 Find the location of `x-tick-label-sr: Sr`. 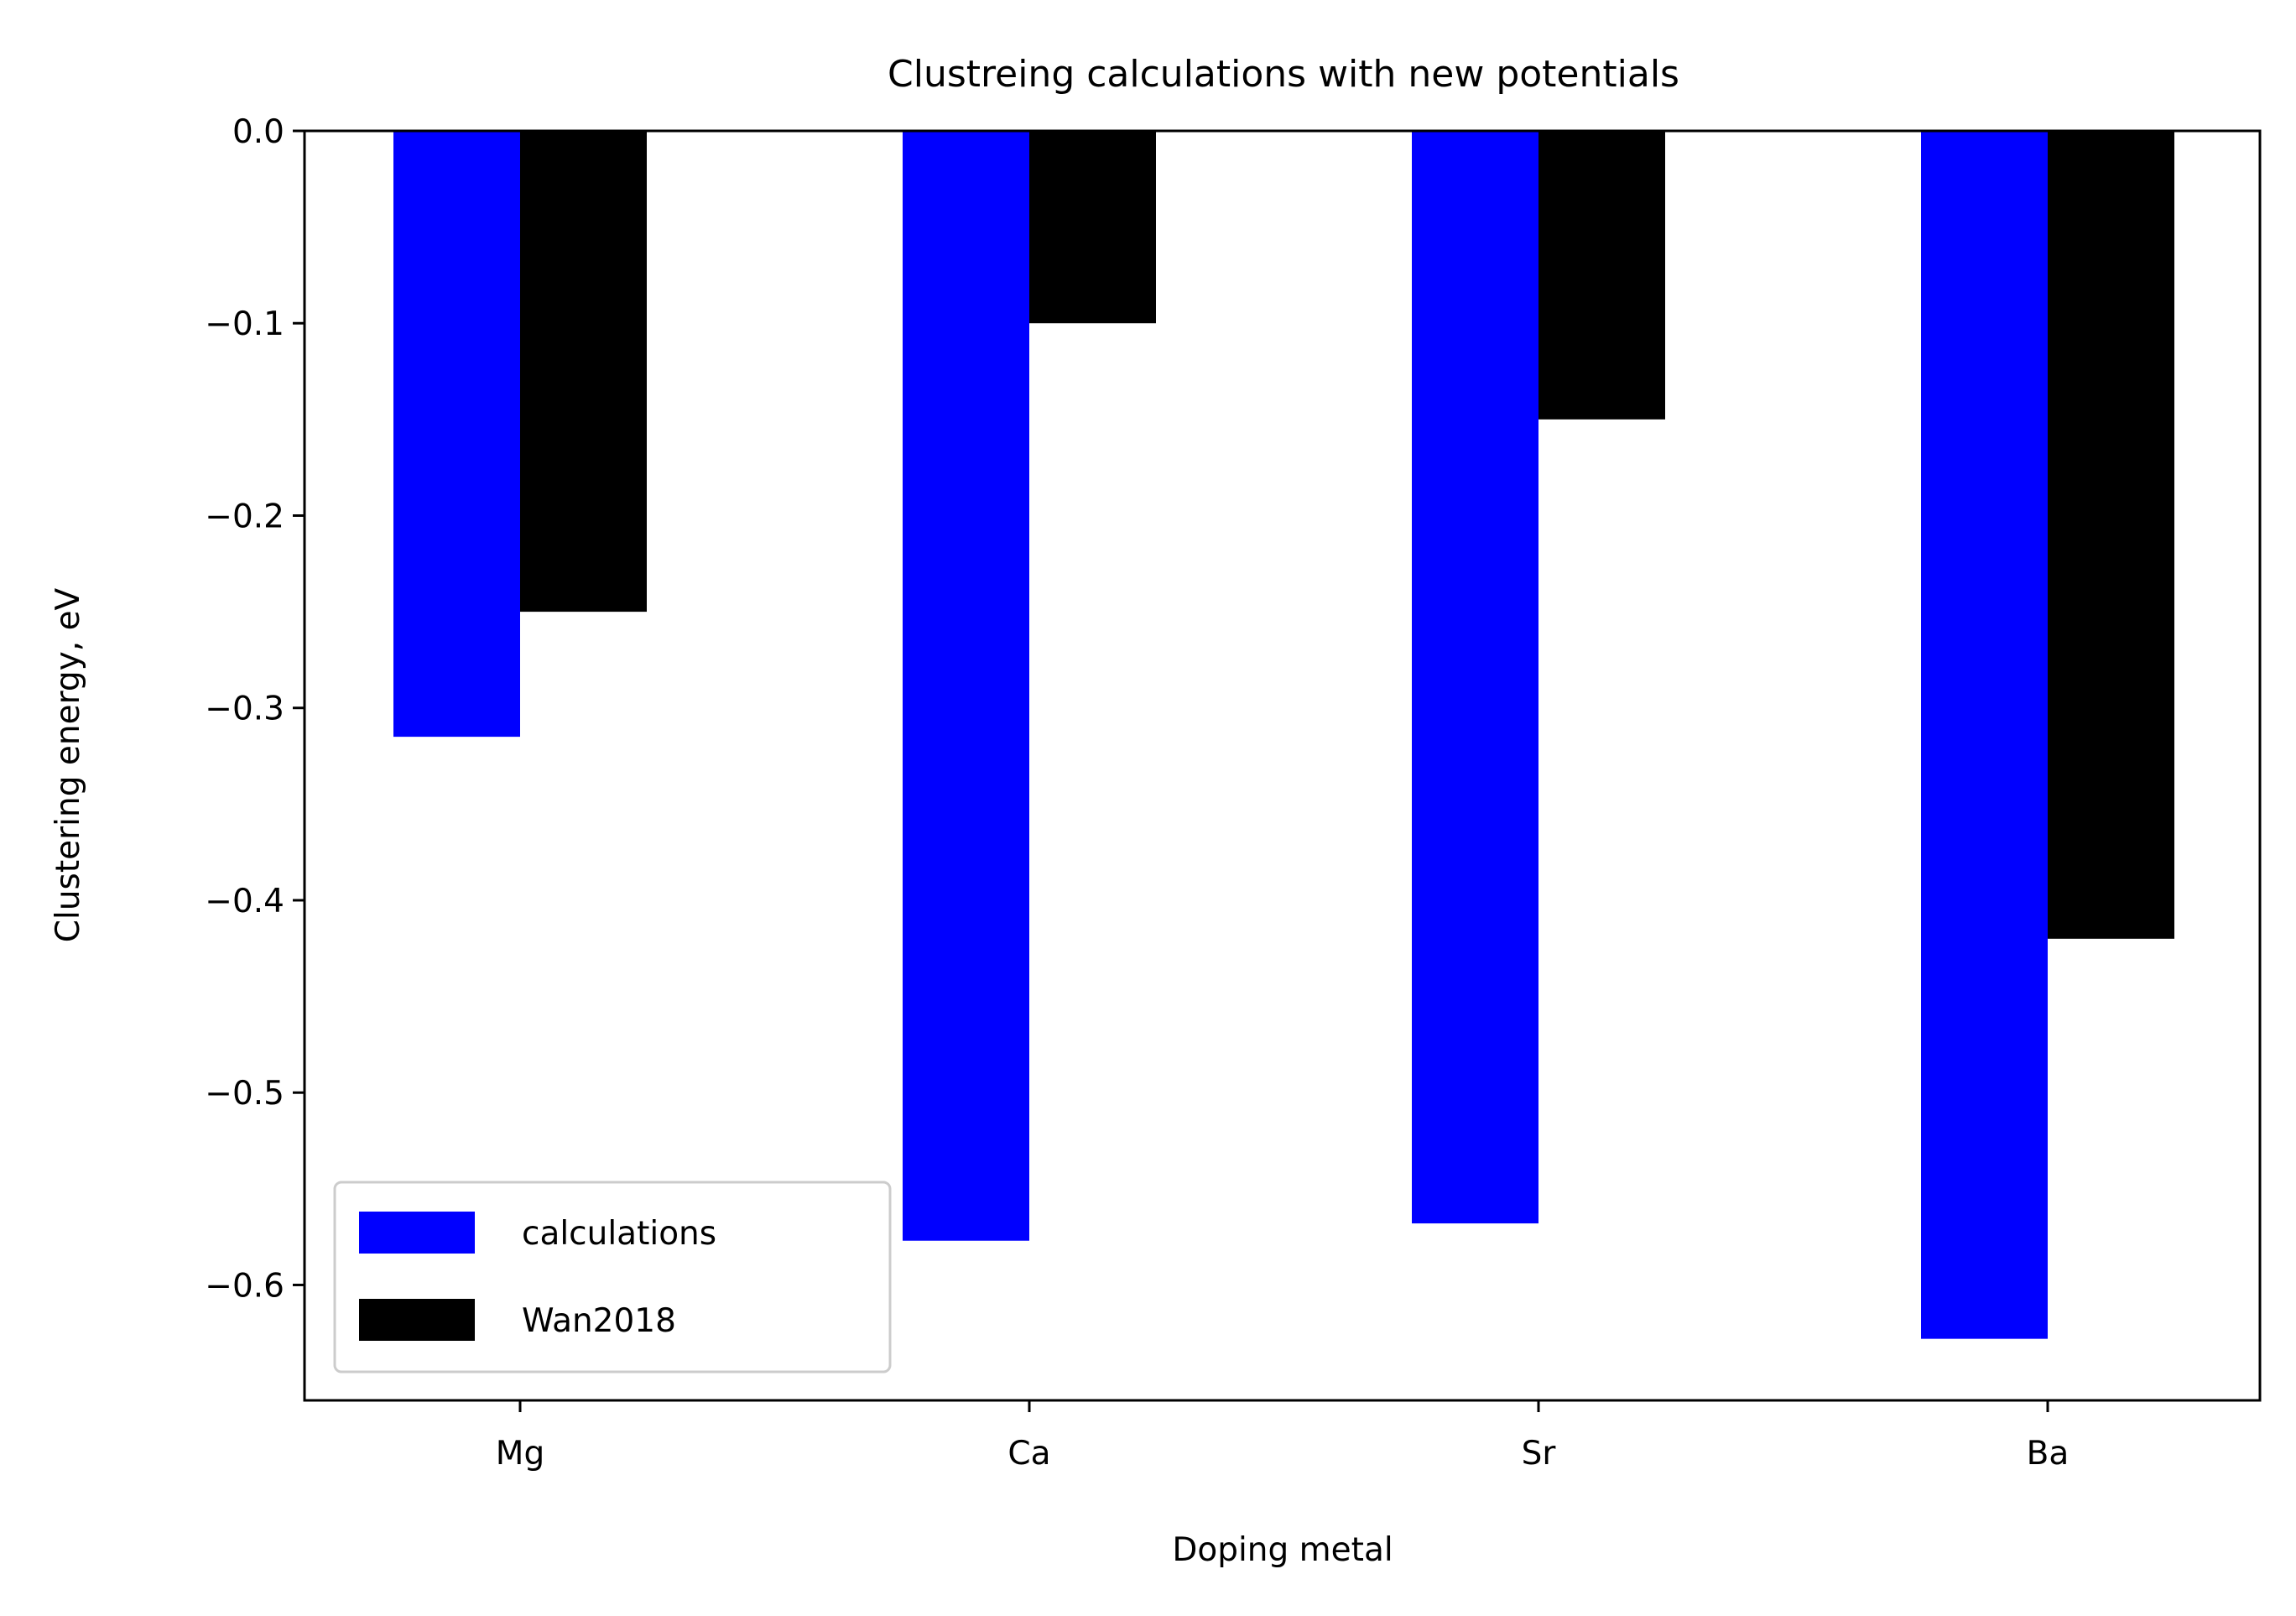

x-tick-label-sr: Sr is located at coordinates (1539, 1454).